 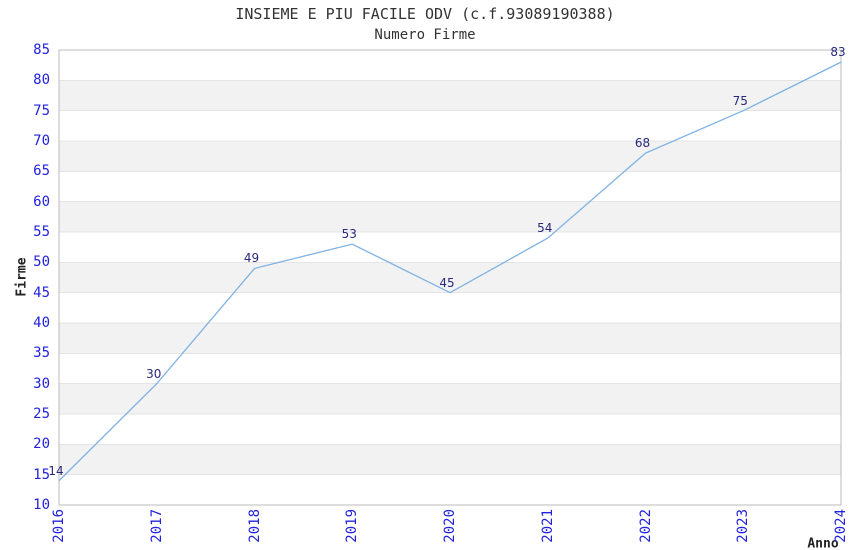 What do you see at coordinates (41, 80) in the screenshot?
I see `y-tick-label: 80` at bounding box center [41, 80].